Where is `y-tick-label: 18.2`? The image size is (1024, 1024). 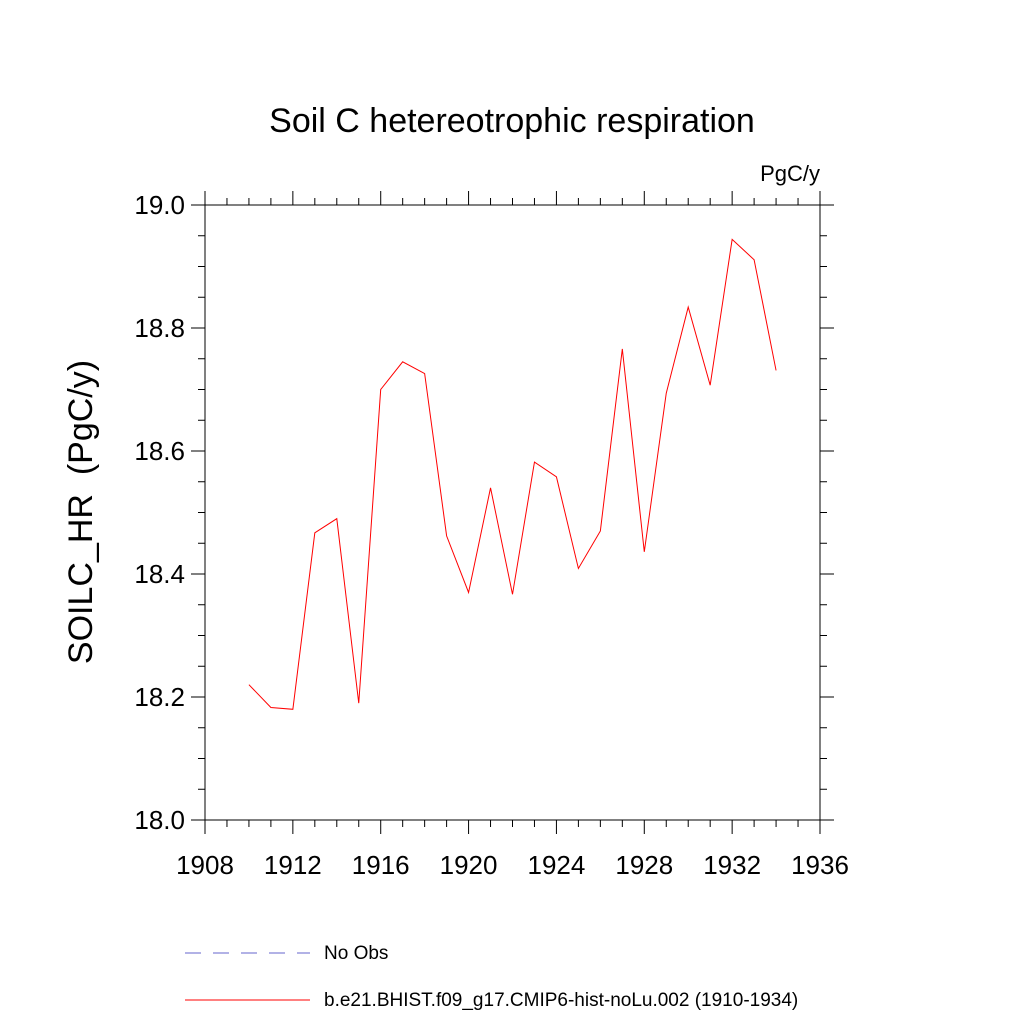 y-tick-label: 18.2 is located at coordinates (159, 697).